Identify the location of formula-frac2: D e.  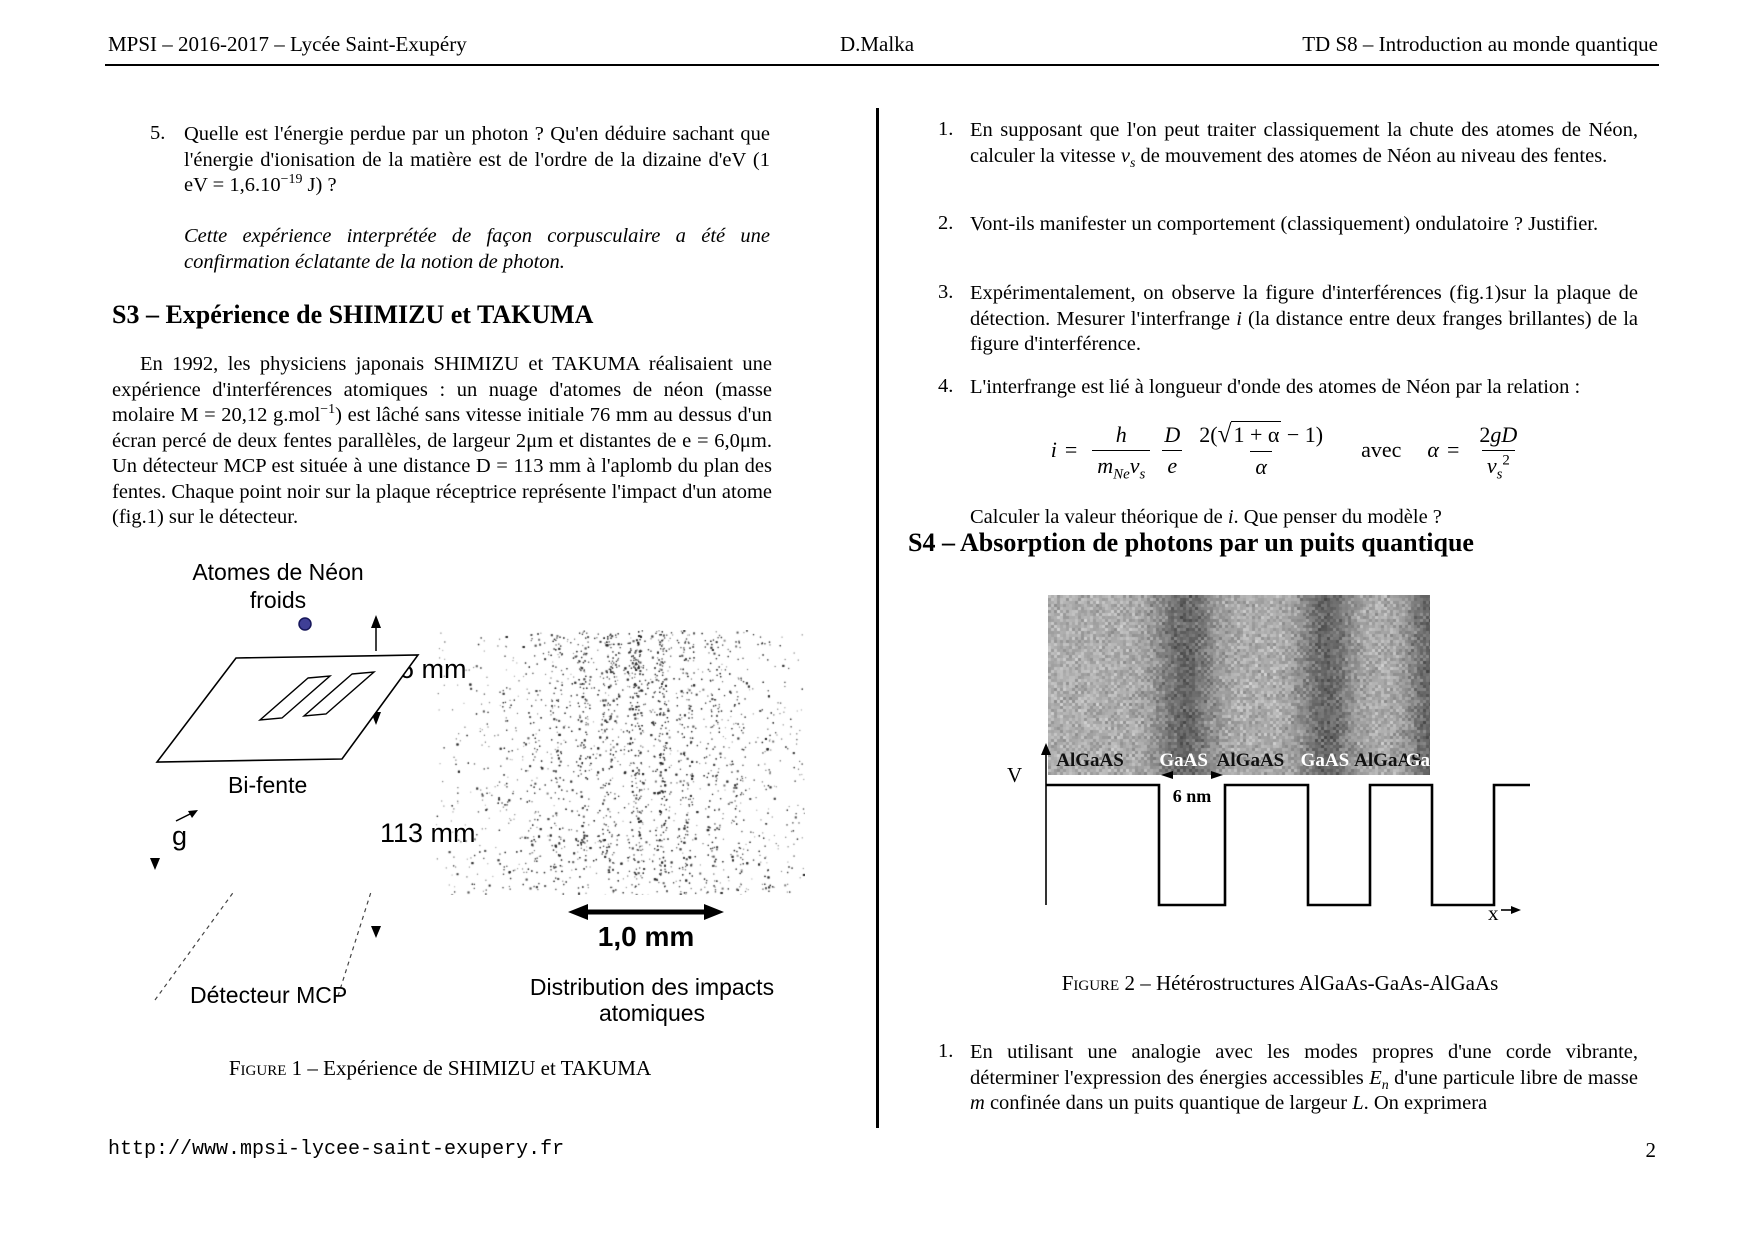
(1172, 450).